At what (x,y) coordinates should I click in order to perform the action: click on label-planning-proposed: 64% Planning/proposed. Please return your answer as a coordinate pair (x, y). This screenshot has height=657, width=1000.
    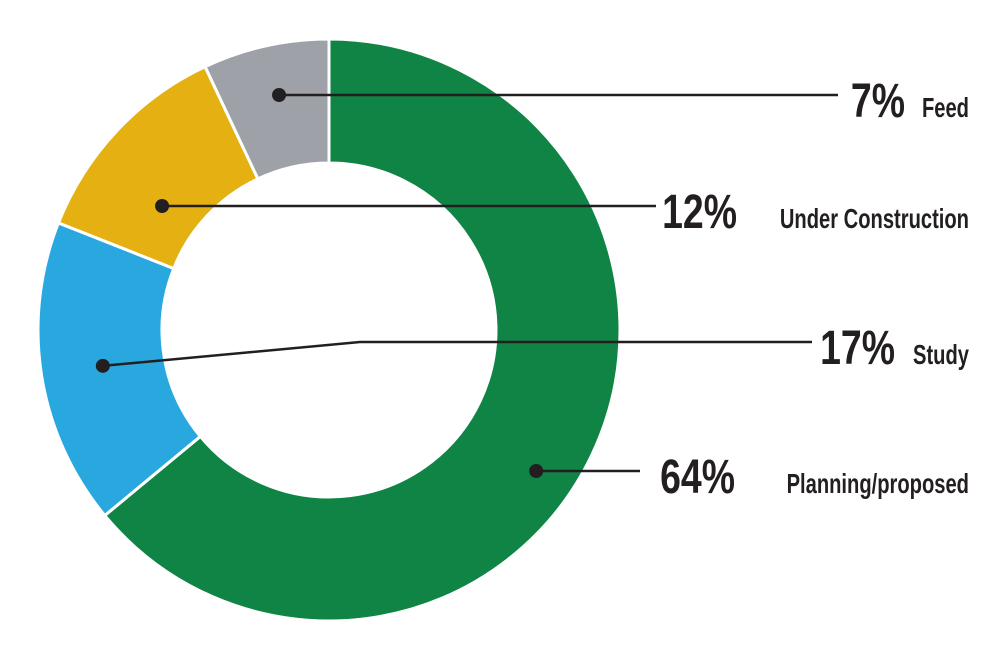
    Looking at the image, I should click on (814, 478).